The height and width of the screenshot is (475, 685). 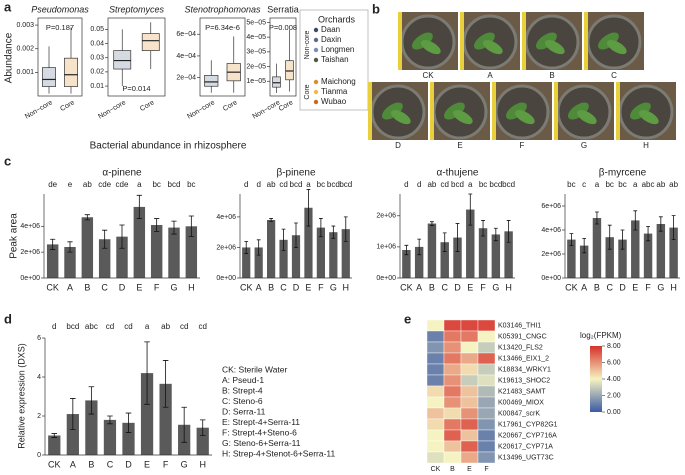 I want to click on legend-label: Wubao, so click(x=334, y=101).